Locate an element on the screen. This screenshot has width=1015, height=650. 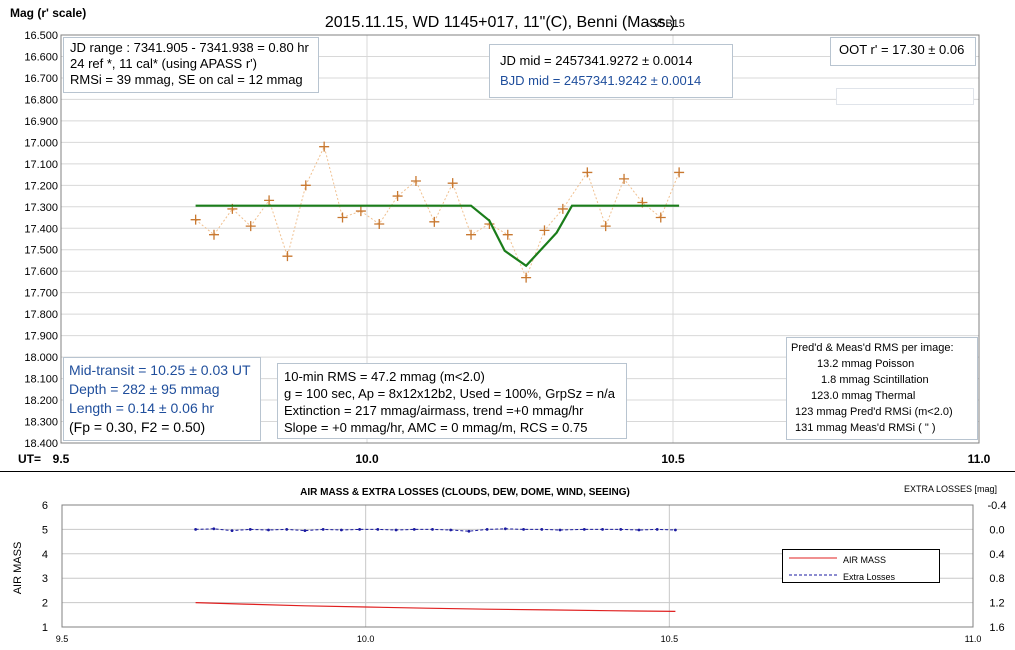
bottom-y-tick-label: 3 is located at coordinates (45, 579).